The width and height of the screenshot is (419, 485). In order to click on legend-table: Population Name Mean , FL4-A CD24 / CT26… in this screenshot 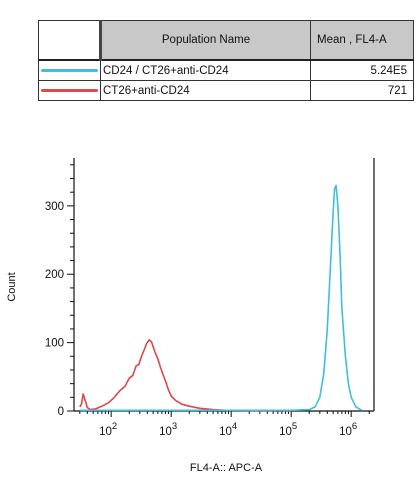, I will do `click(226, 60)`.